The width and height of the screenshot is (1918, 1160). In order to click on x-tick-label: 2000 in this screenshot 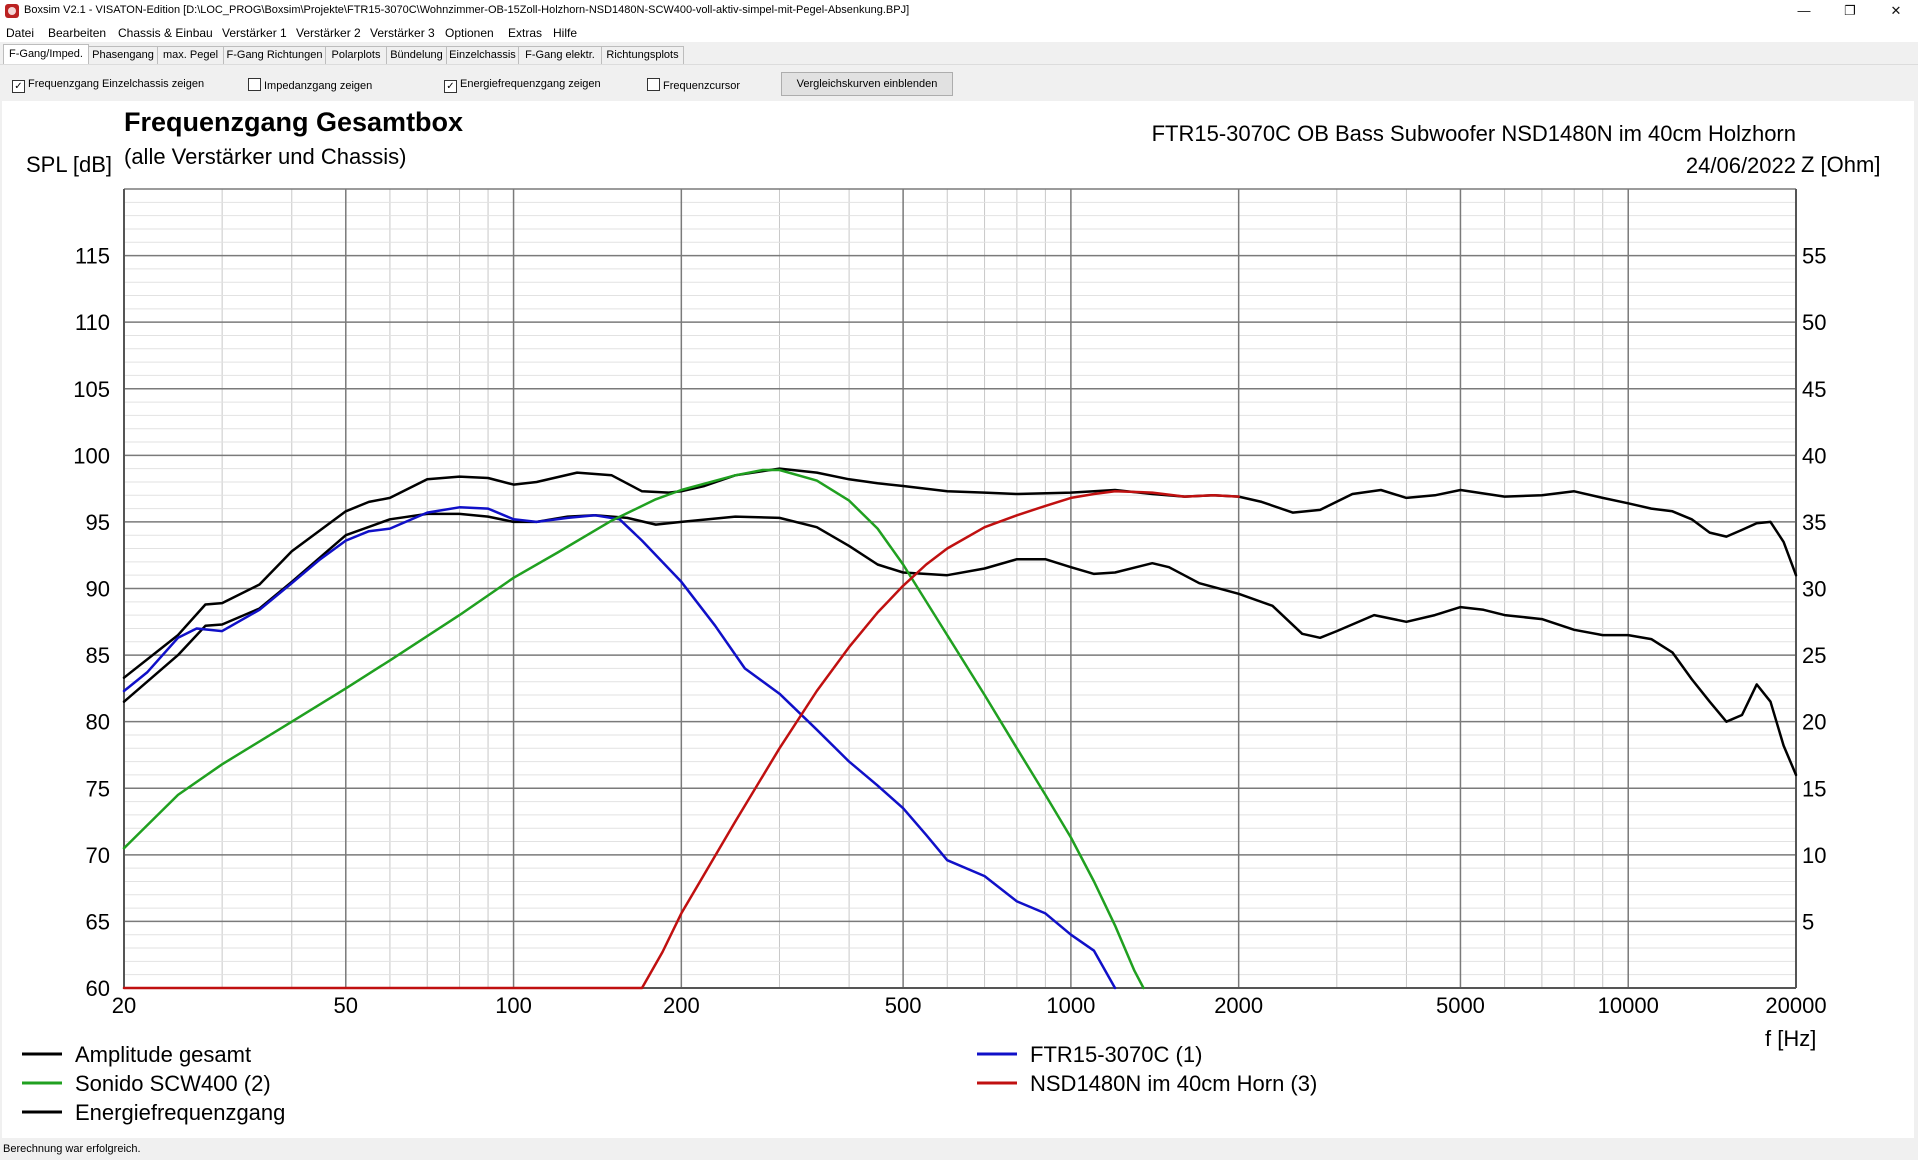, I will do `click(1238, 1005)`.